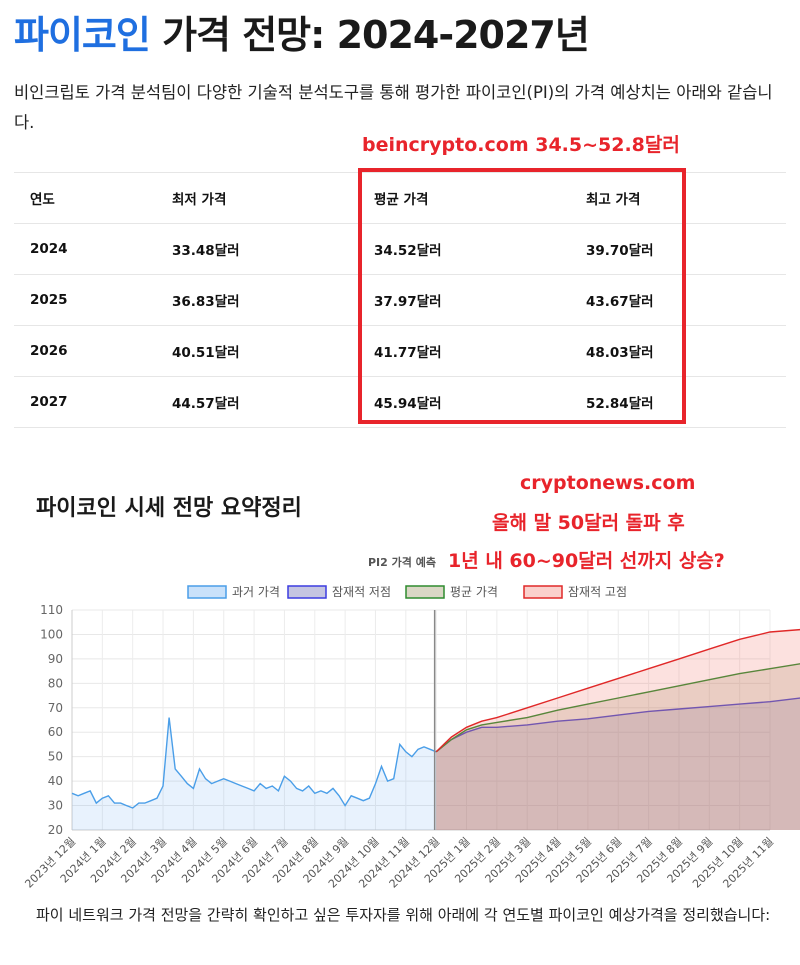 This screenshot has height=965, width=800. I want to click on legend-label: 잠재적 저점, so click(361, 592).